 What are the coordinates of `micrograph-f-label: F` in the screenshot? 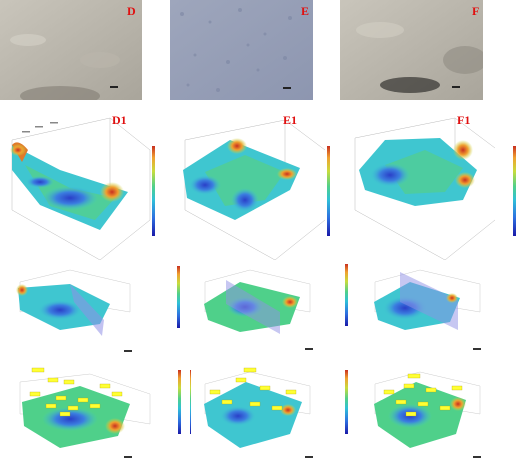 It's located at (476, 11).